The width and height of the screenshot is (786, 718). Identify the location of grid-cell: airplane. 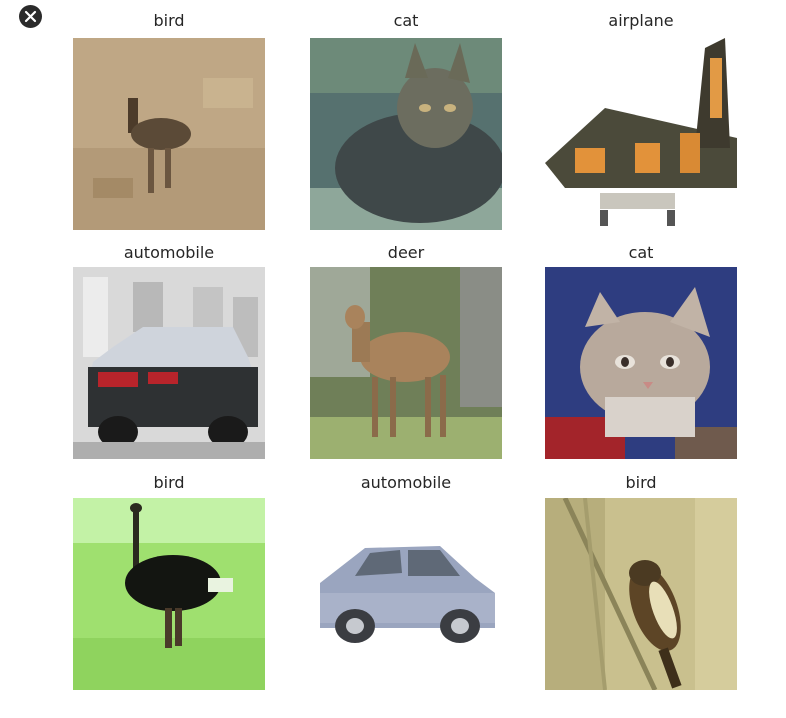
(641, 120).